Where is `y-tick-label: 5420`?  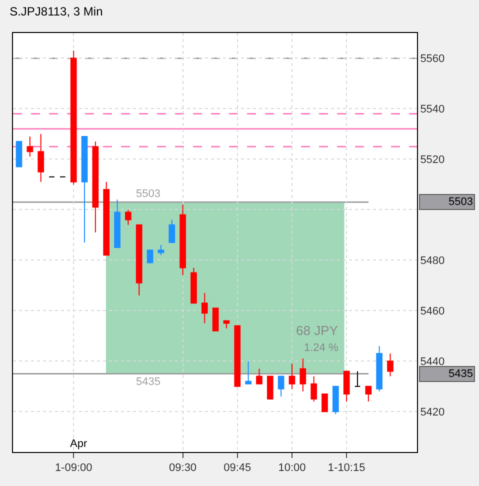 y-tick-label: 5420 is located at coordinates (432, 412).